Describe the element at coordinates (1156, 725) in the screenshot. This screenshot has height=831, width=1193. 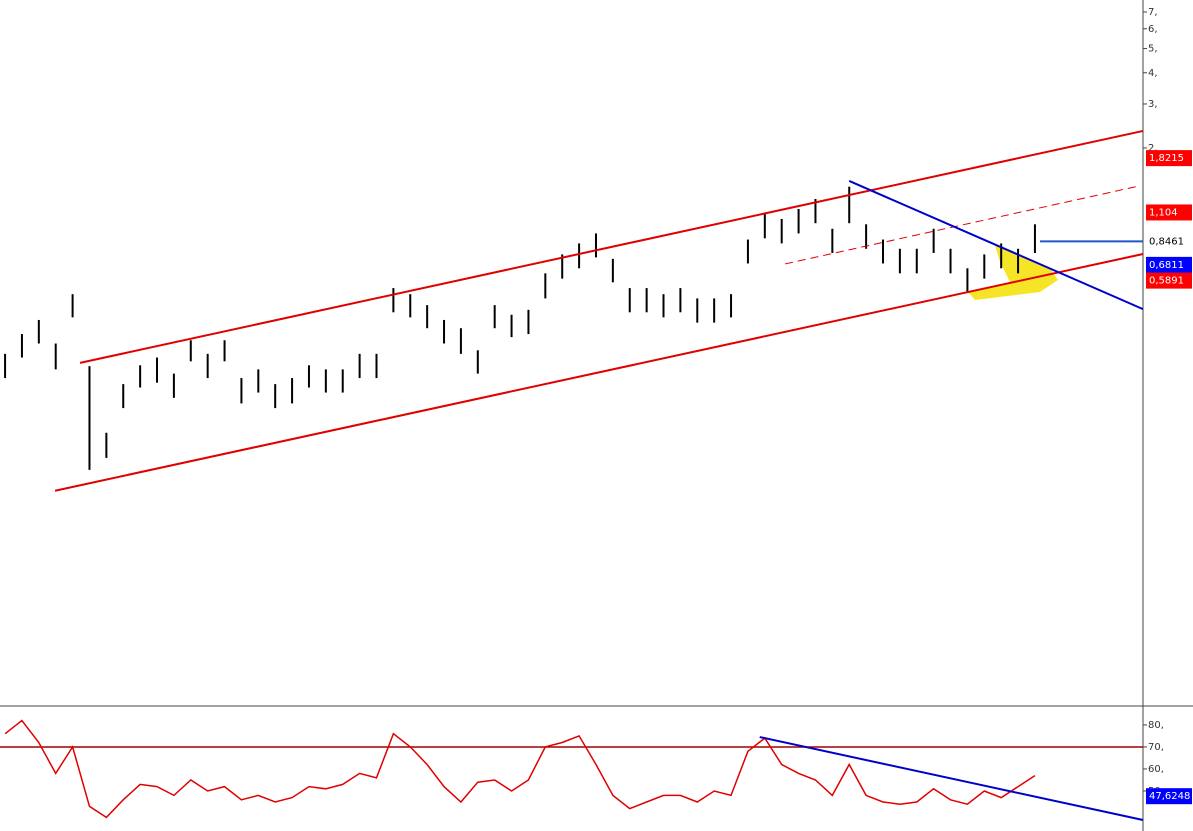
I see `y-tick-label: 80,` at that location.